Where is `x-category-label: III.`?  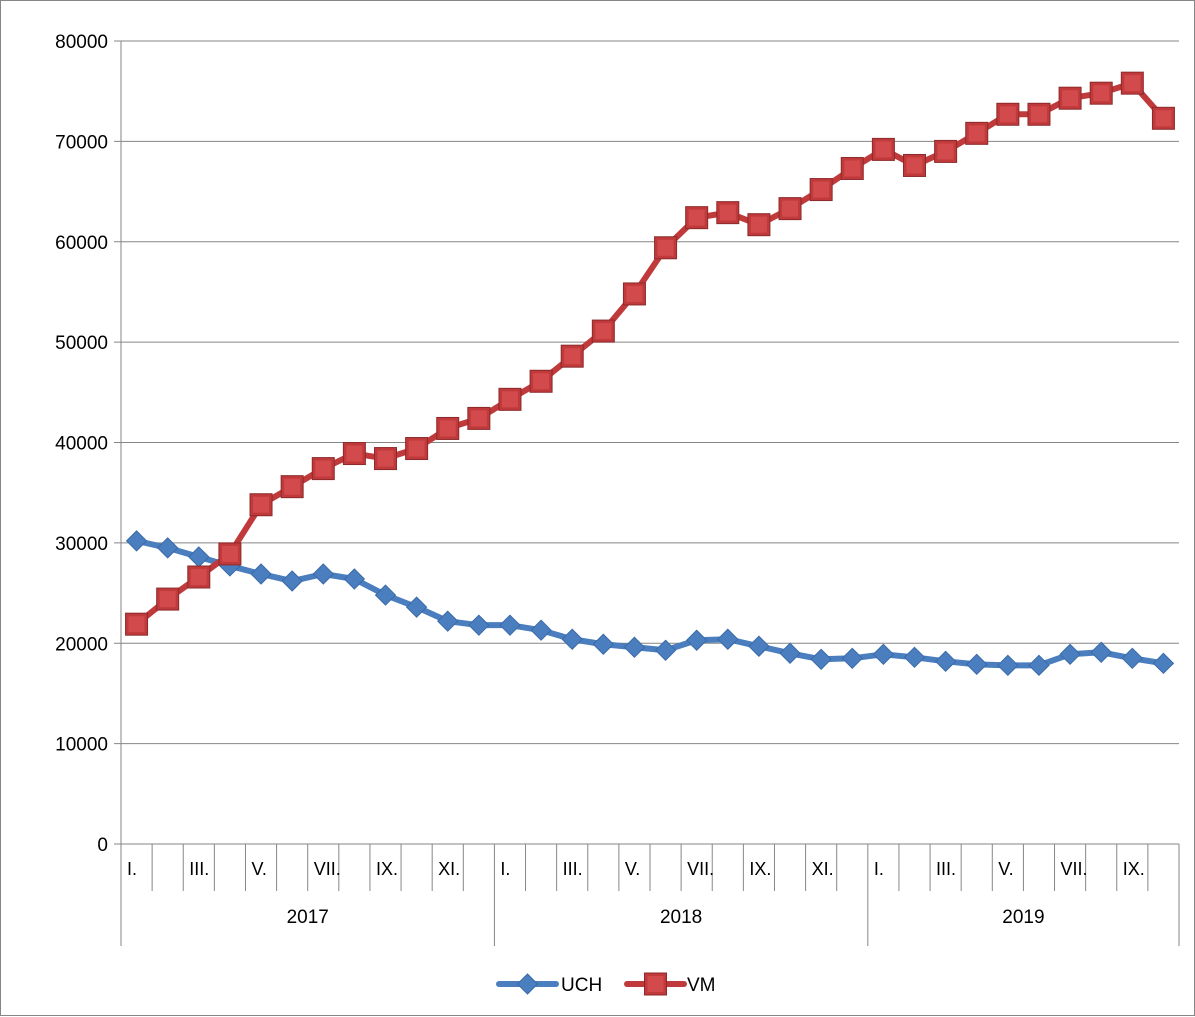 x-category-label: III. is located at coordinates (199, 869).